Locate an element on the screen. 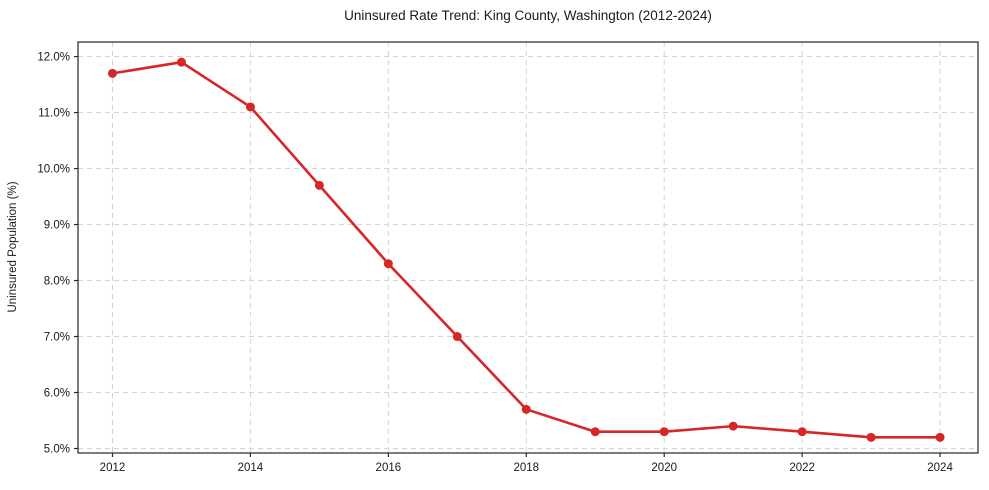 The width and height of the screenshot is (989, 490). x-tick-label: 2018 is located at coordinates (526, 468).